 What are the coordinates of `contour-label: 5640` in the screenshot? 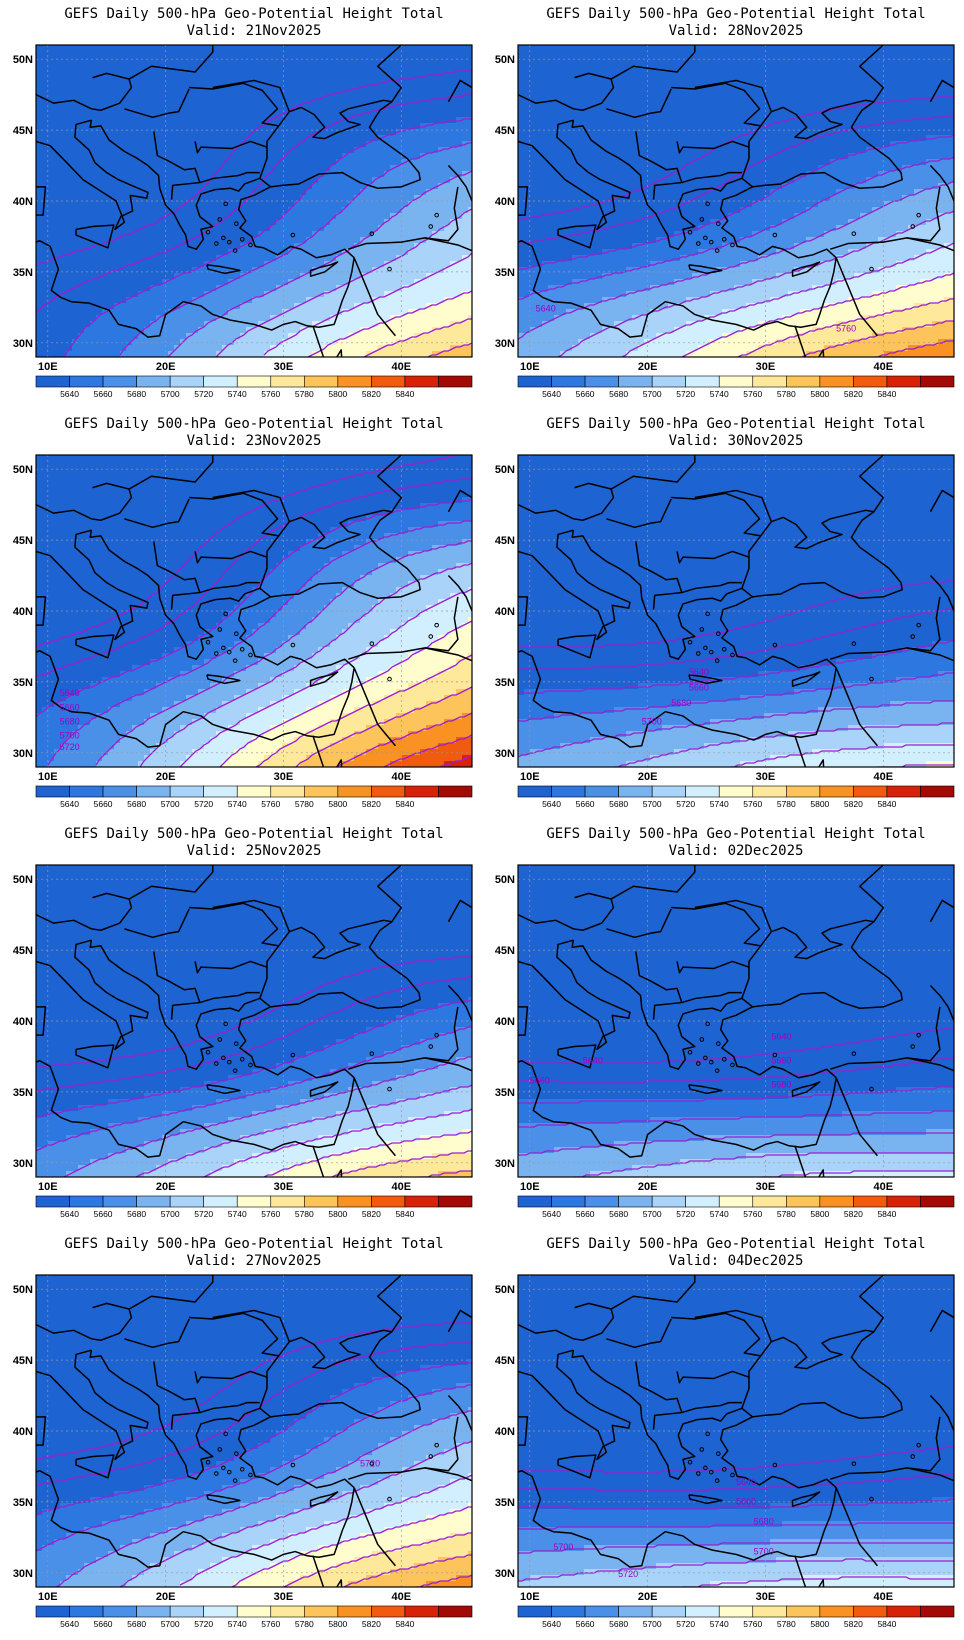 It's located at (781, 1036).